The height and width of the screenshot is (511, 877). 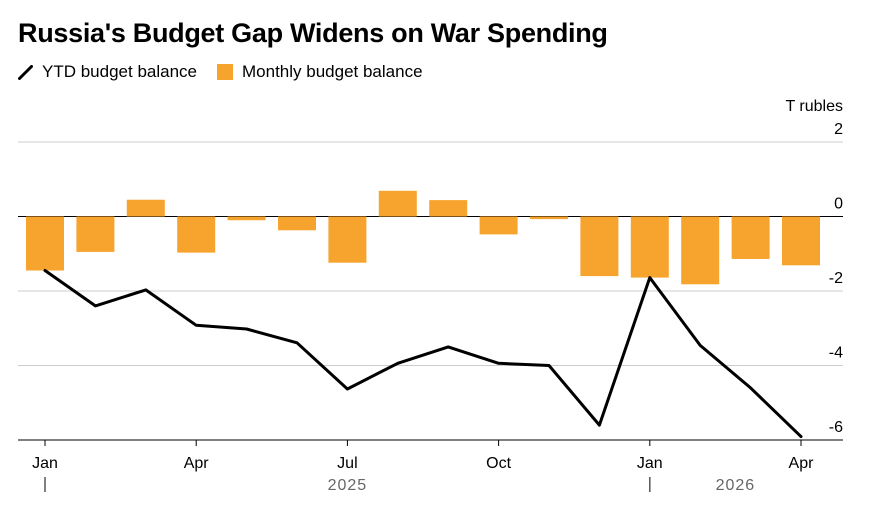 I want to click on y-tick-label: -2, so click(x=836, y=278).